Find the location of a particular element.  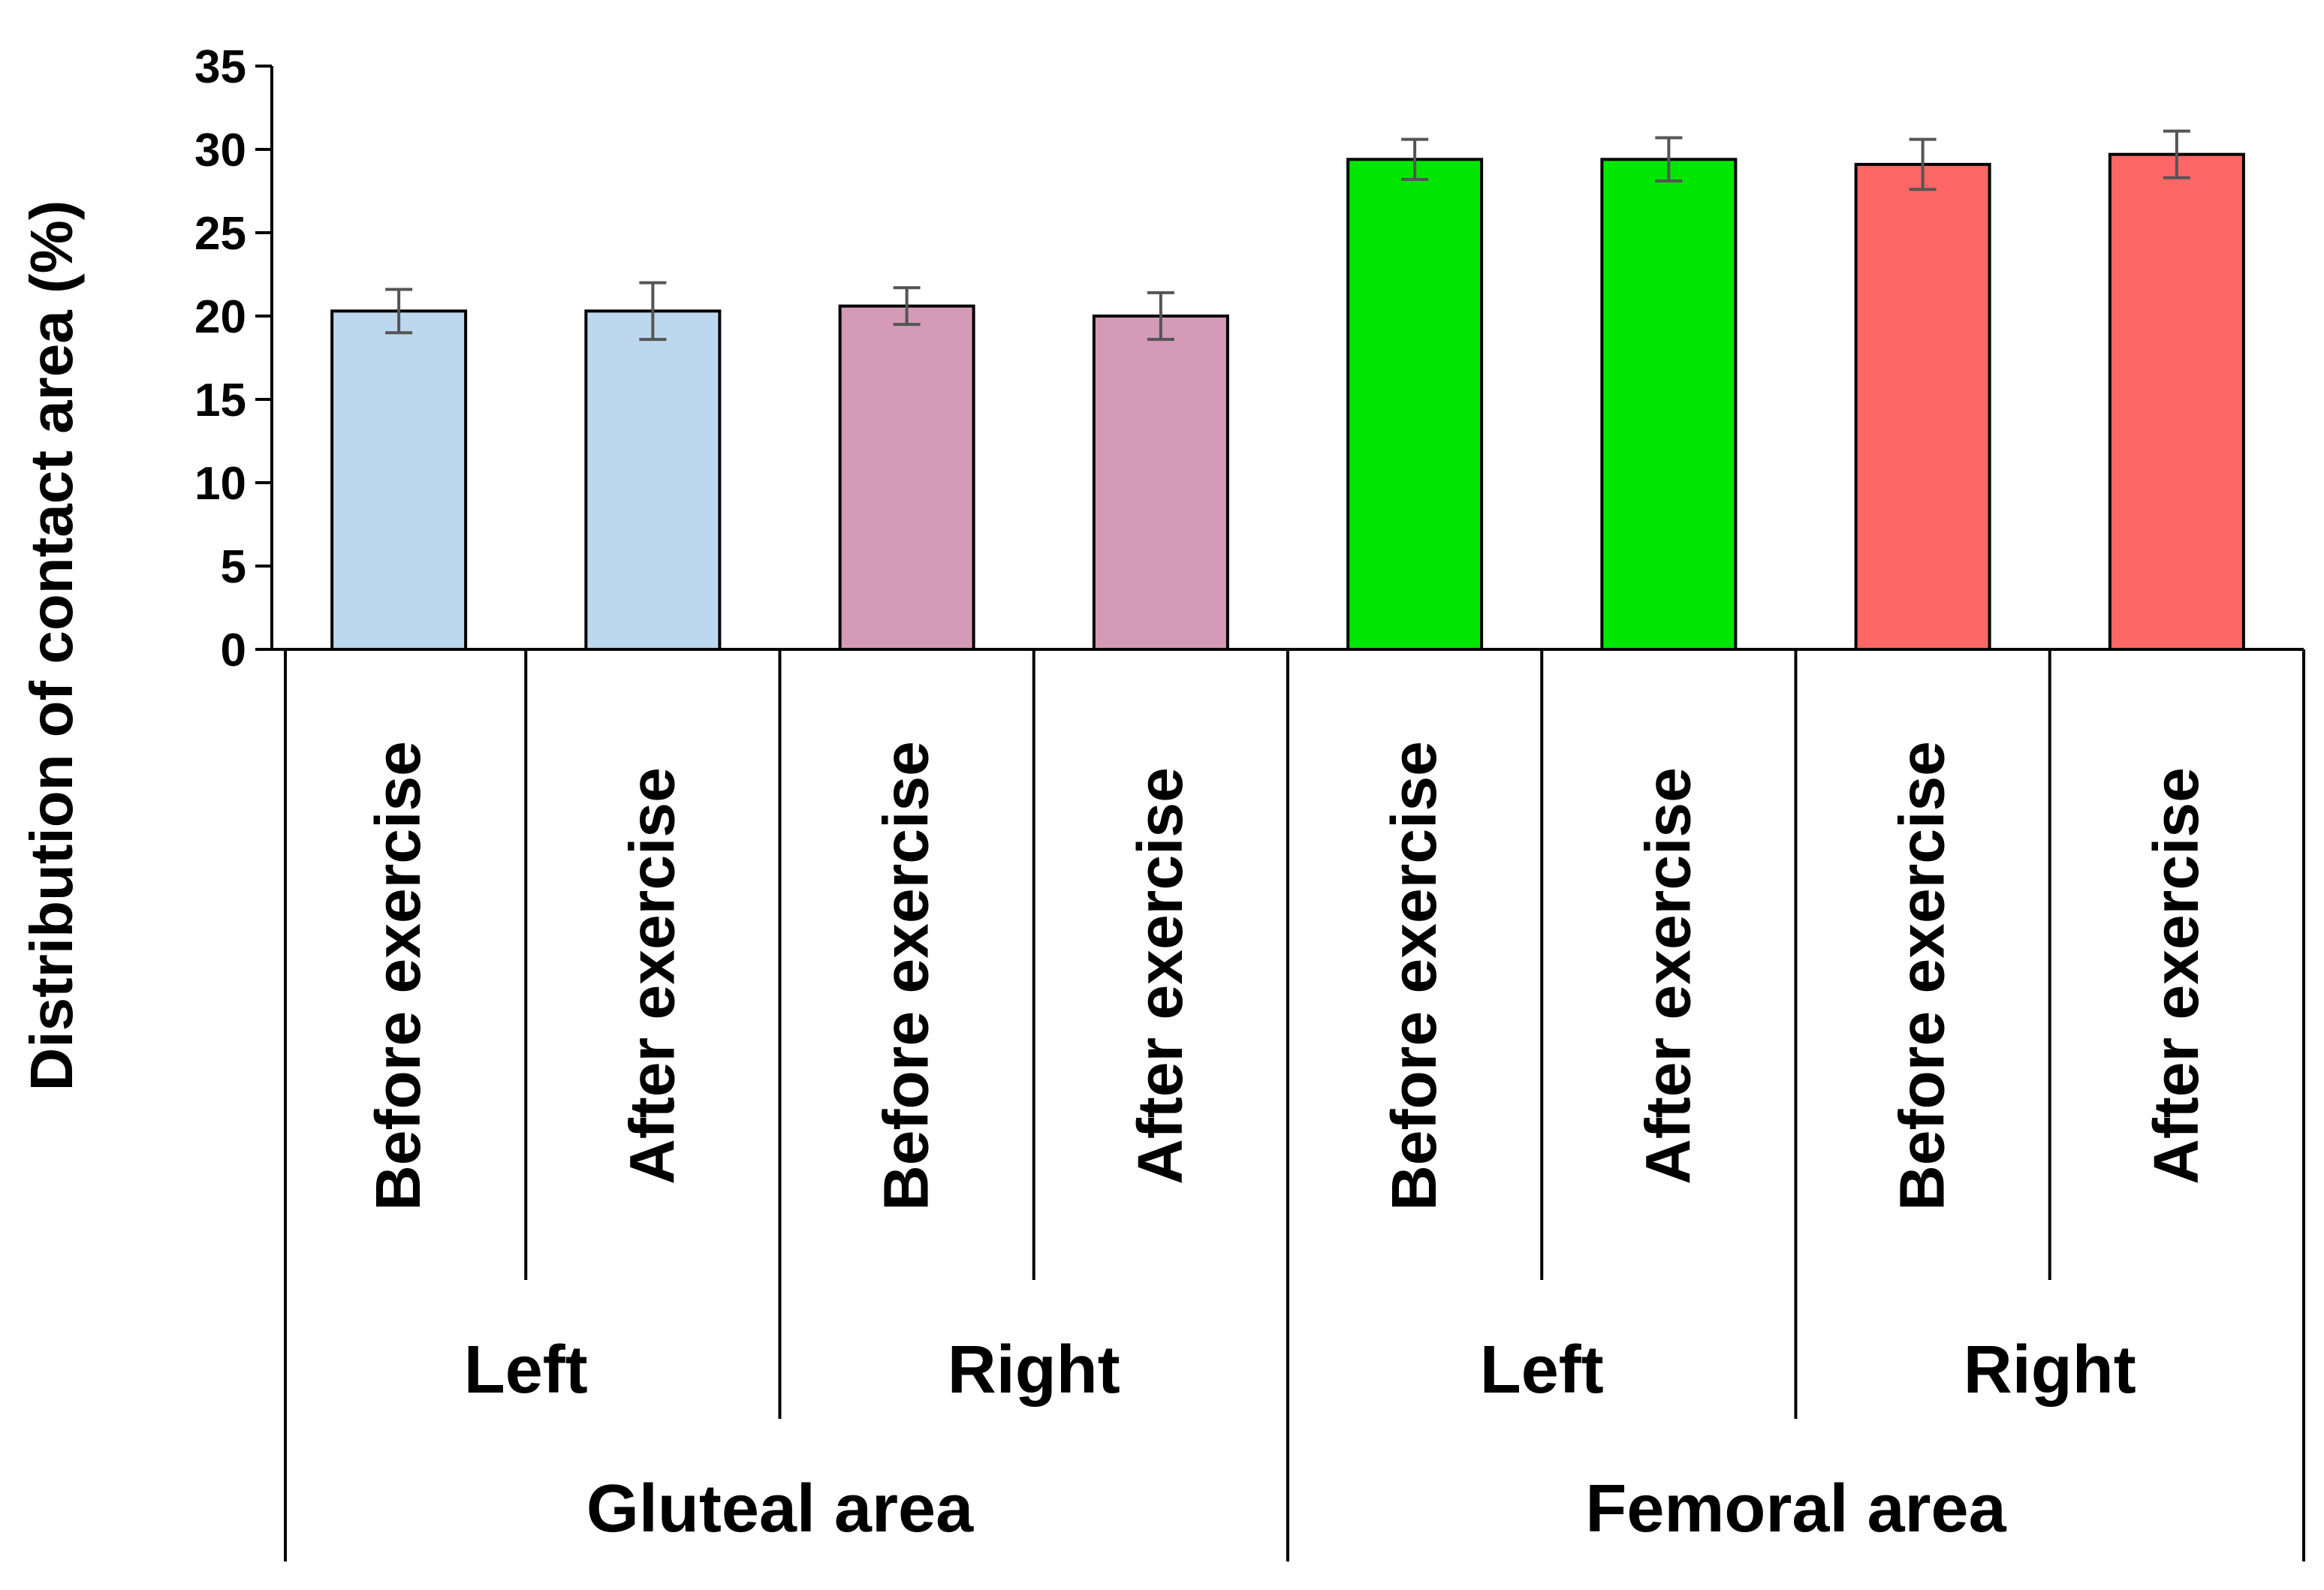

y-tick-label: 30 is located at coordinates (220, 150).